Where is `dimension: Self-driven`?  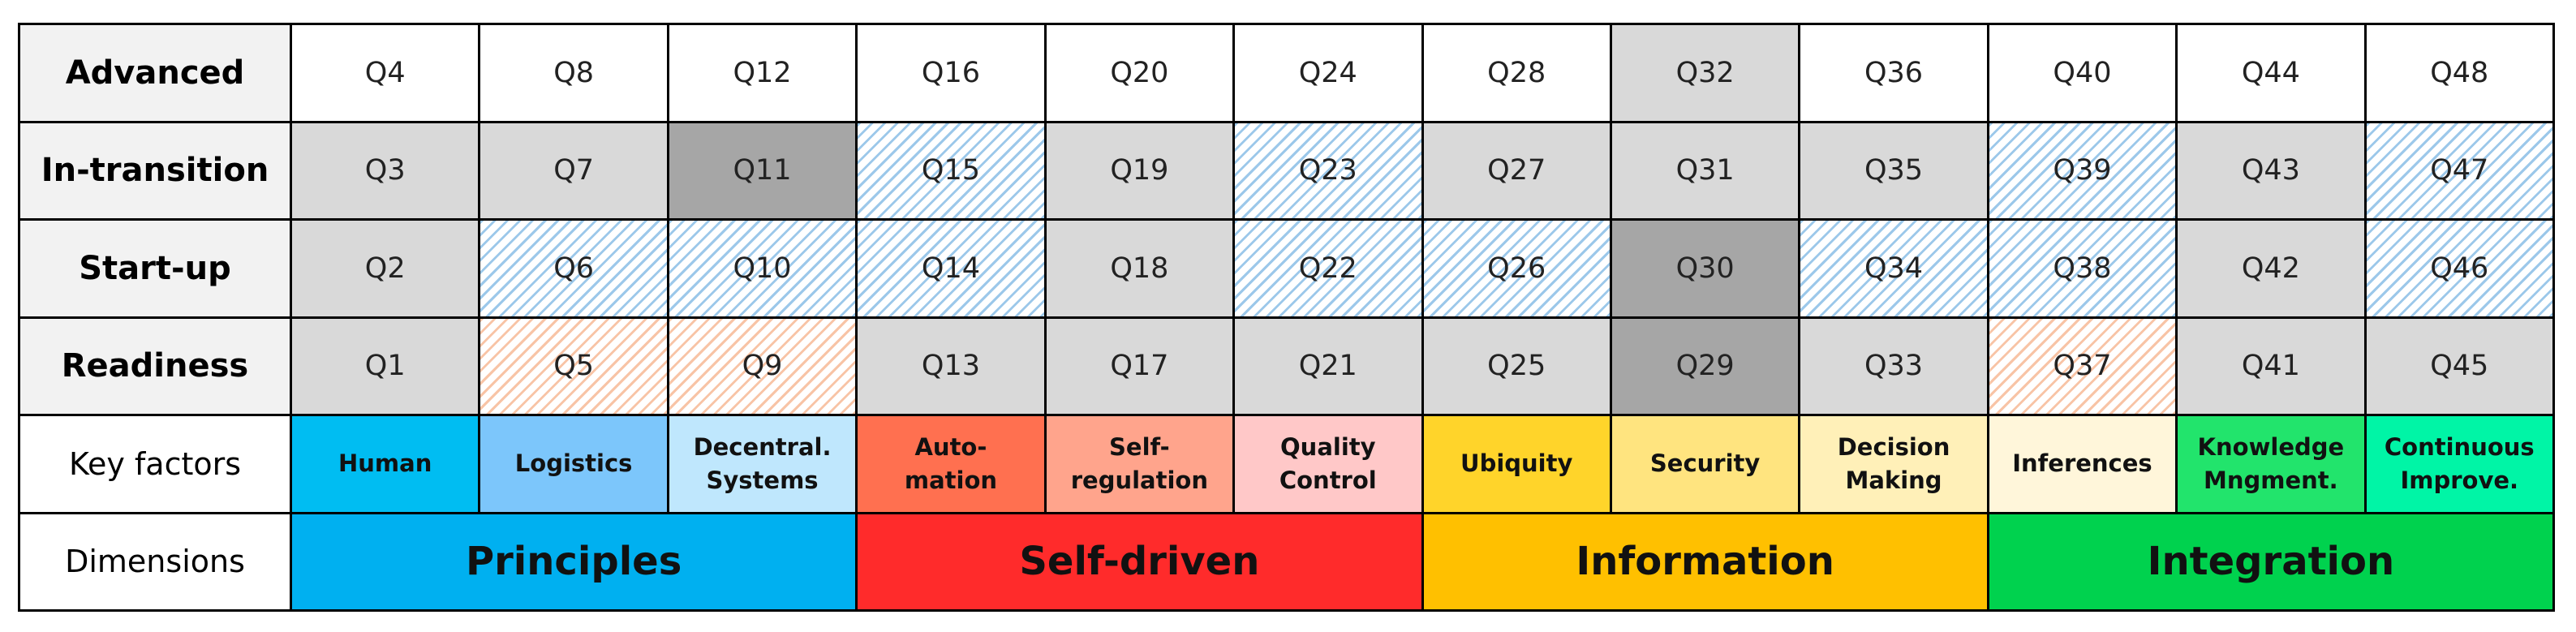
dimension: Self-driven is located at coordinates (1139, 561).